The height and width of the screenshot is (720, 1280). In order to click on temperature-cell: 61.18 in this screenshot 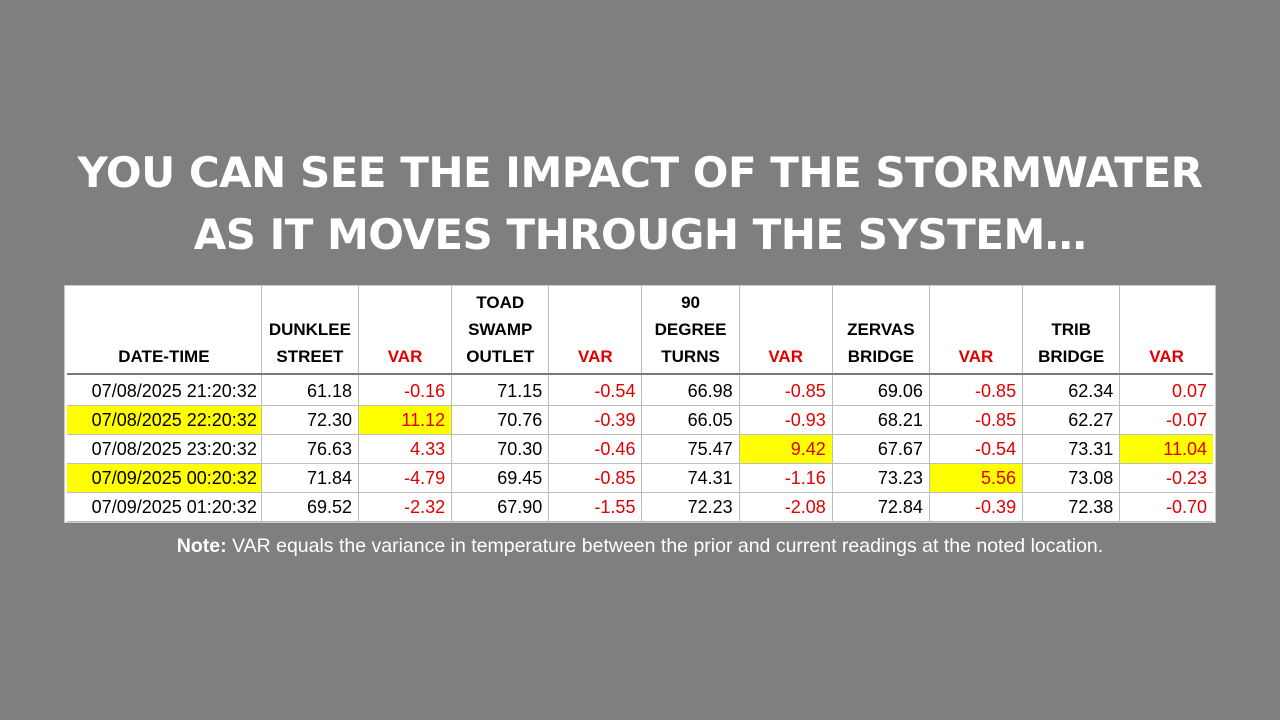, I will do `click(310, 390)`.